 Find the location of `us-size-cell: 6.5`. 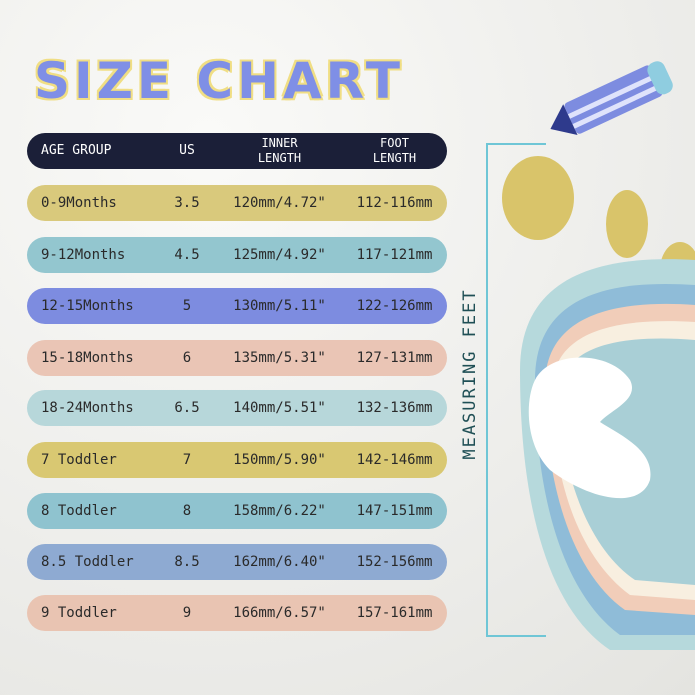

us-size-cell: 6.5 is located at coordinates (187, 408).